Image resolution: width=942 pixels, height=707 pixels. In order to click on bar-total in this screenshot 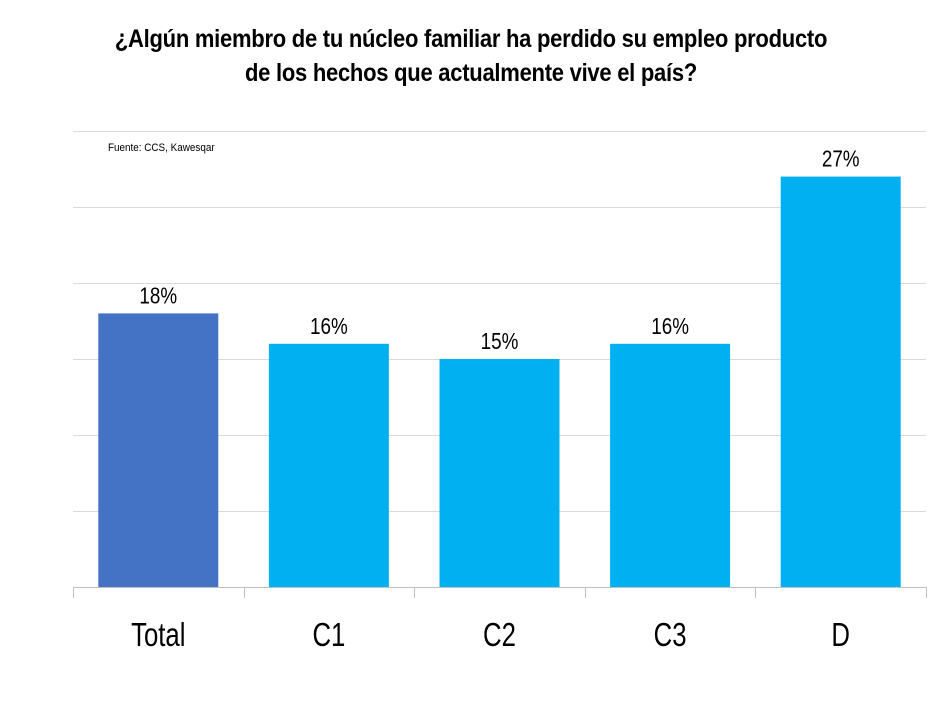, I will do `click(158, 450)`.